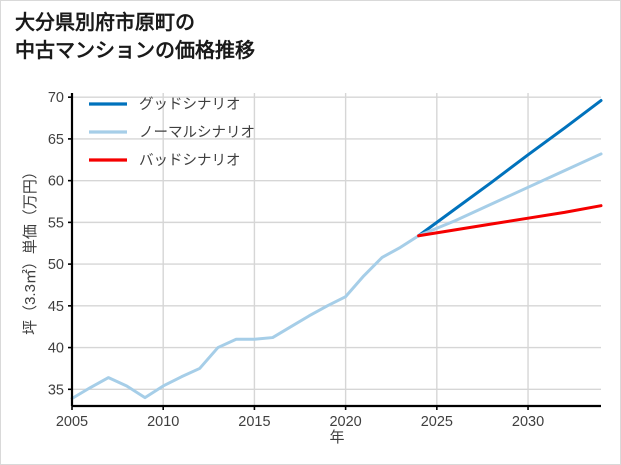 This screenshot has width=621, height=465. I want to click on x-tick-label: 2005, so click(72, 422).